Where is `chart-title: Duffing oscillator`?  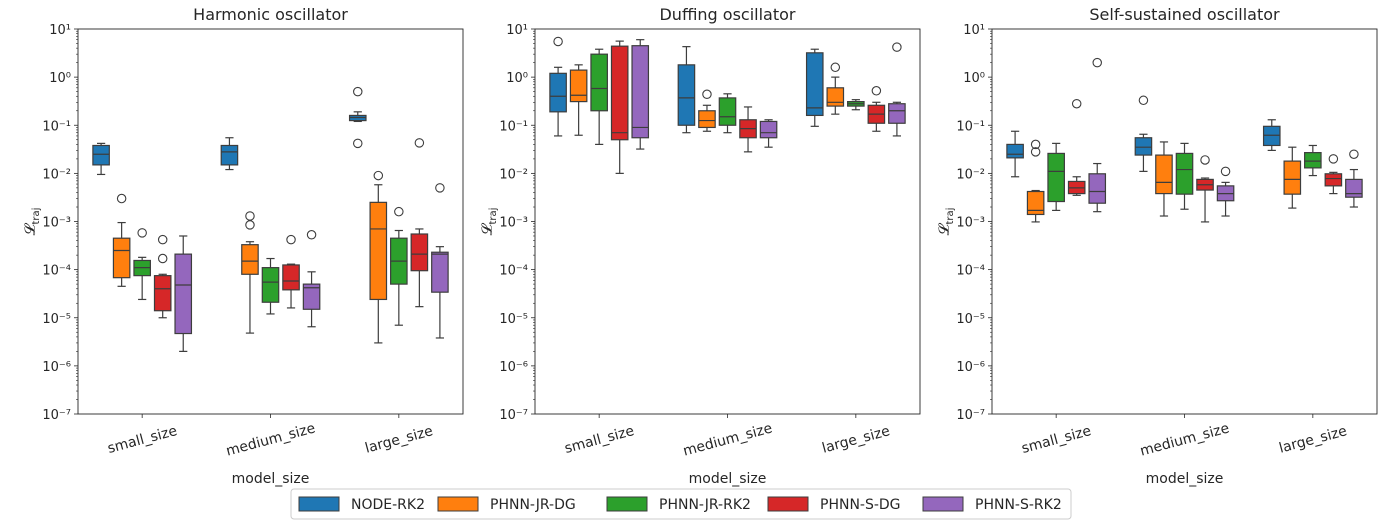 chart-title: Duffing oscillator is located at coordinates (727, 14).